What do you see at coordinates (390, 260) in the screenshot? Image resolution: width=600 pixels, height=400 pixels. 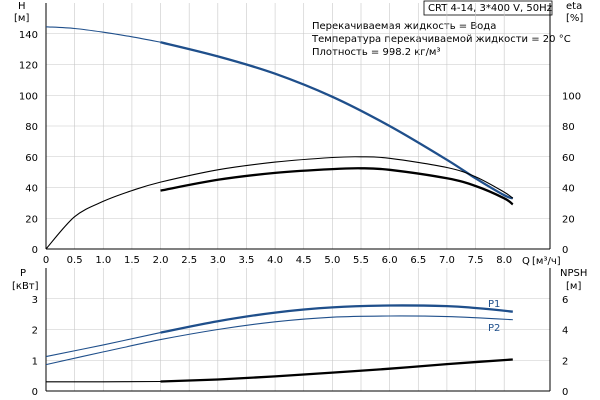 I see `x-tick-label: 6.0` at bounding box center [390, 260].